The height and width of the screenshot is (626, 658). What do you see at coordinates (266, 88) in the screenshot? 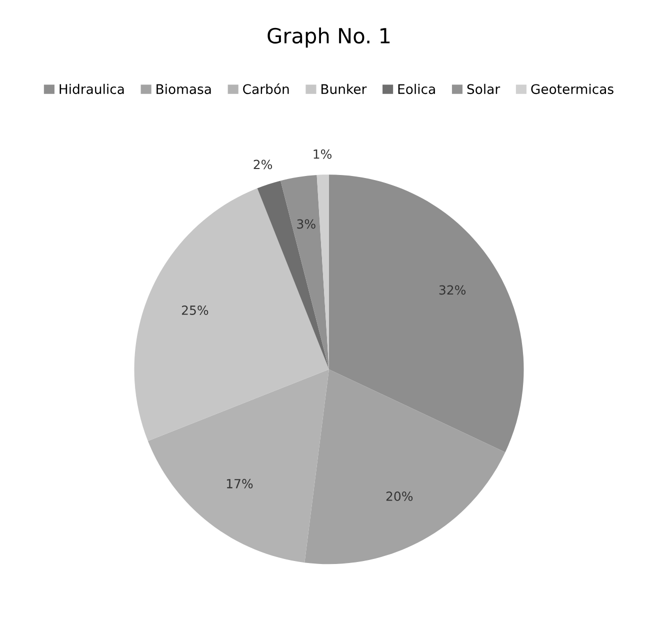
I see `legend-label: Carbón` at bounding box center [266, 88].